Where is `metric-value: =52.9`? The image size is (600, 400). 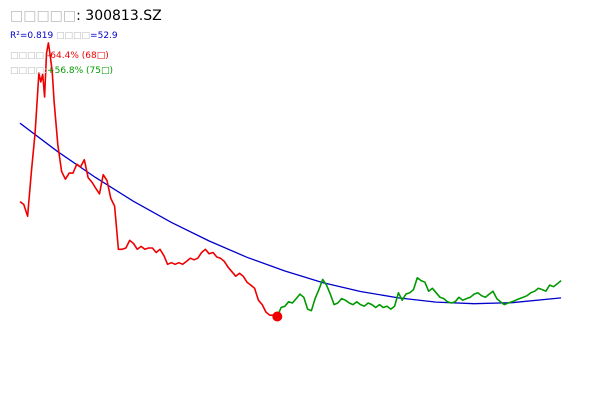 metric-value: =52.9 is located at coordinates (104, 36).